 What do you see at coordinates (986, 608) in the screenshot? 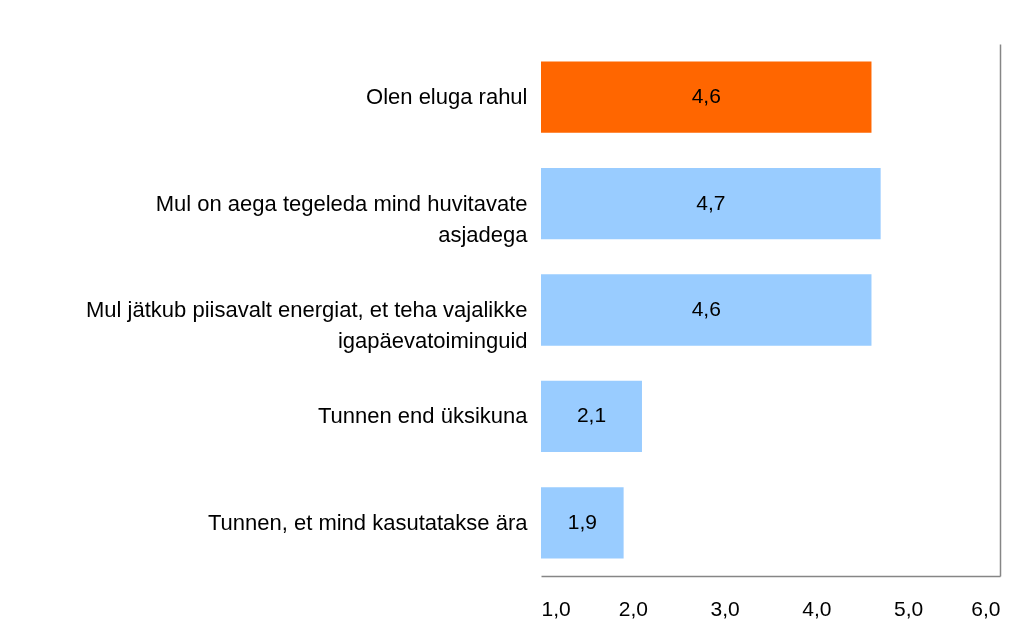
I see `x-tick-label: 6,0` at bounding box center [986, 608].